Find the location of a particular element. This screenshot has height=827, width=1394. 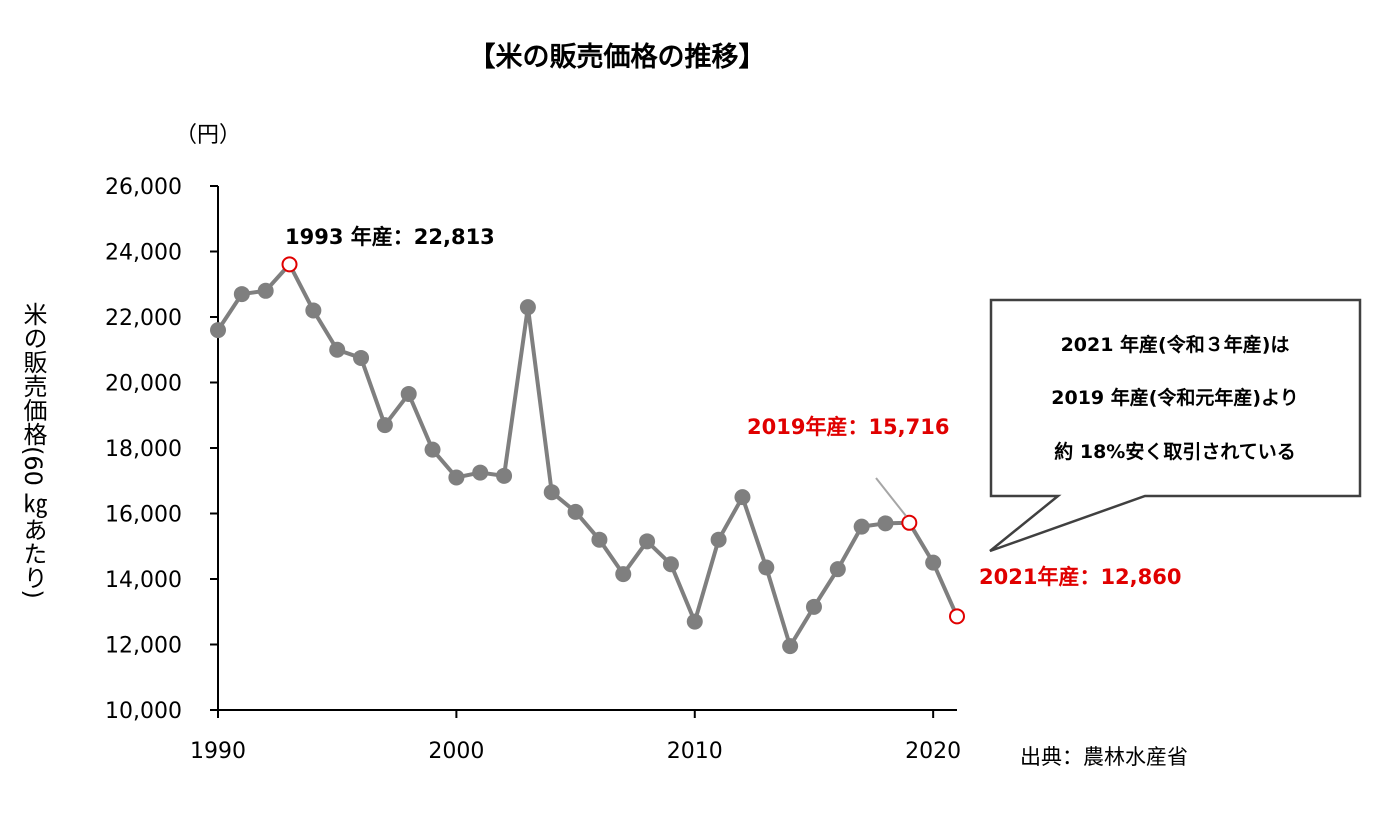

callout-line-2: 2019 年産(令和元年産)より is located at coordinates (1174, 397).